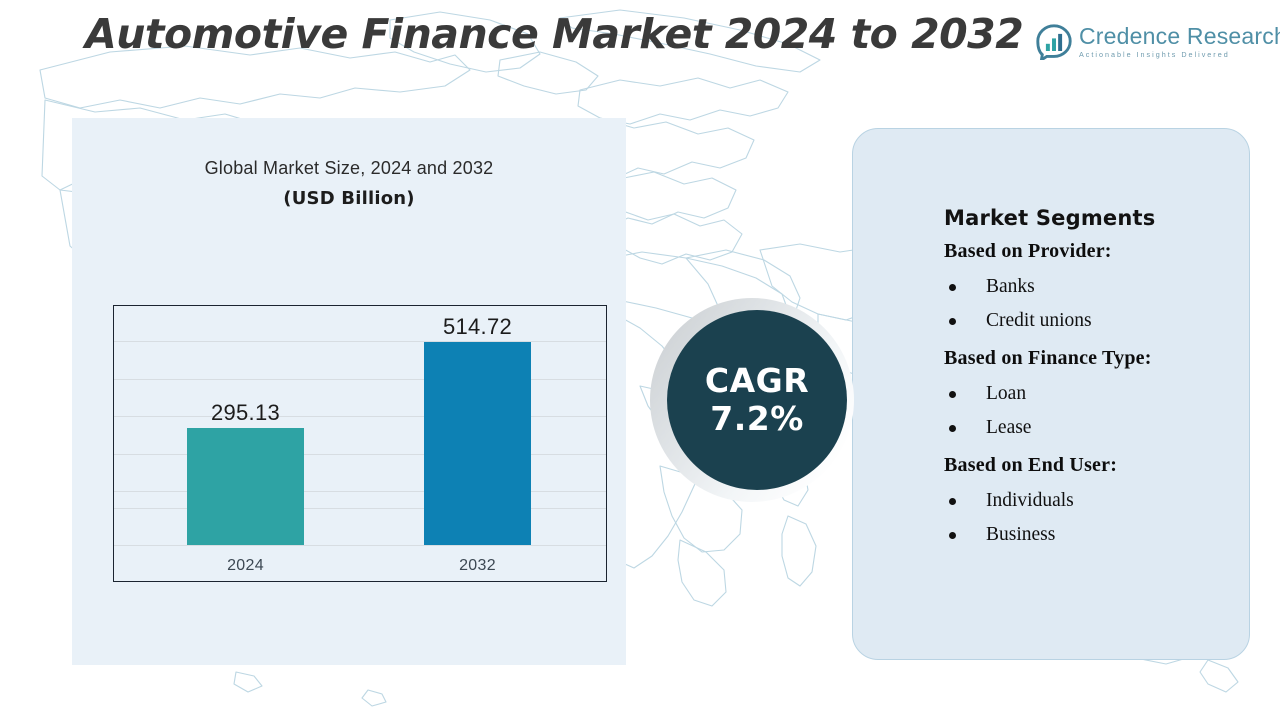 This screenshot has height=720, width=1280. Describe the element at coordinates (1094, 428) in the screenshot. I see `list-item: Lease` at that location.